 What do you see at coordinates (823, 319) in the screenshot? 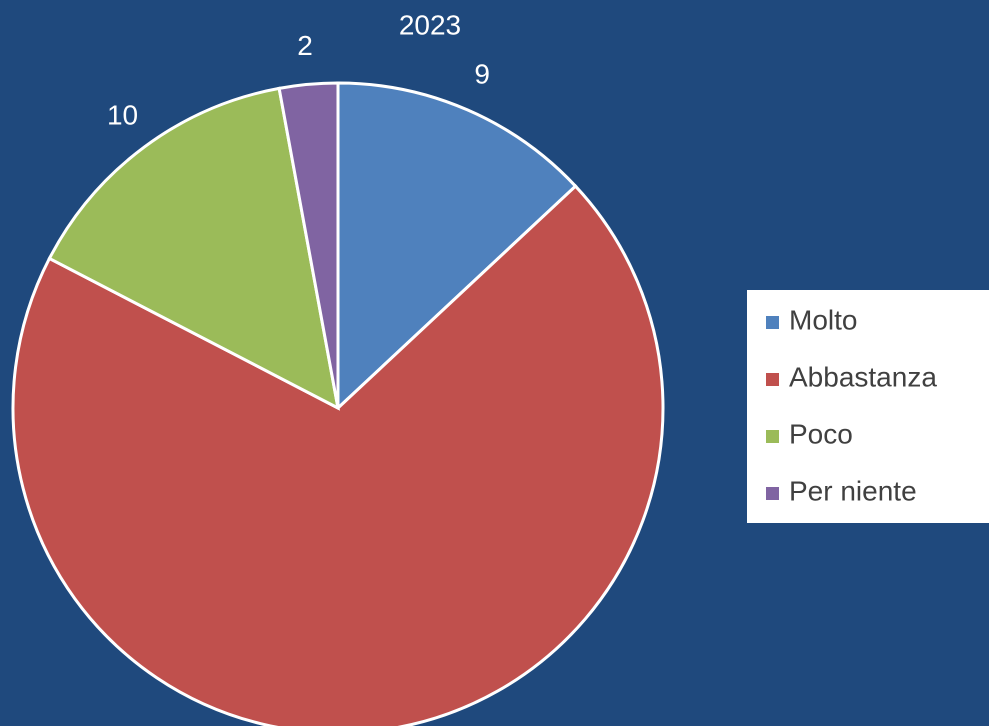
I see `legend-label: Molto` at bounding box center [823, 319].